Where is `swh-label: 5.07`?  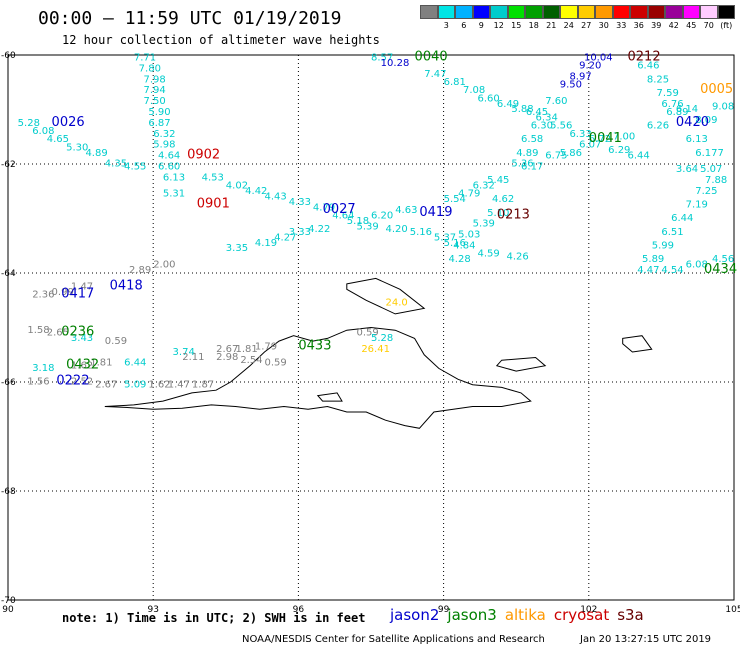
swh-label: 5.07 is located at coordinates (711, 169).